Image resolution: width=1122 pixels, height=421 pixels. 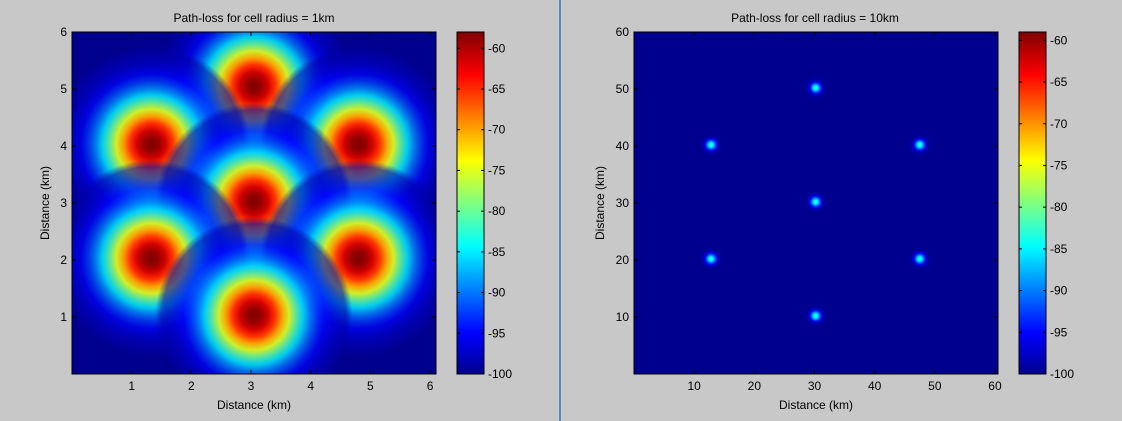 I want to click on y-tick-label: 2, so click(x=63, y=260).